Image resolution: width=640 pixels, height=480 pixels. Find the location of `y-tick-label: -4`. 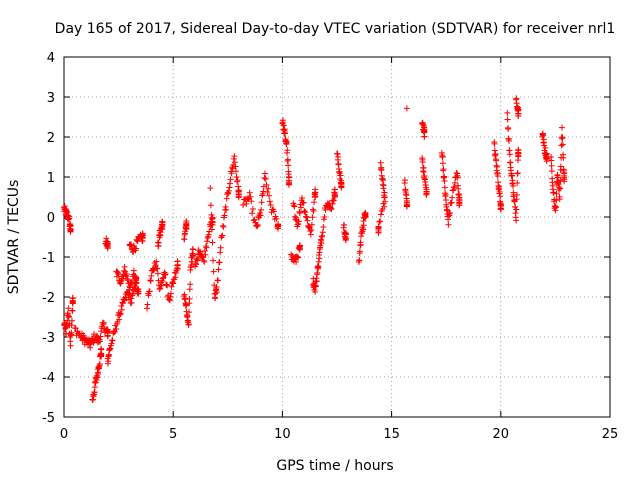

y-tick-label: -4 is located at coordinates (48, 378).